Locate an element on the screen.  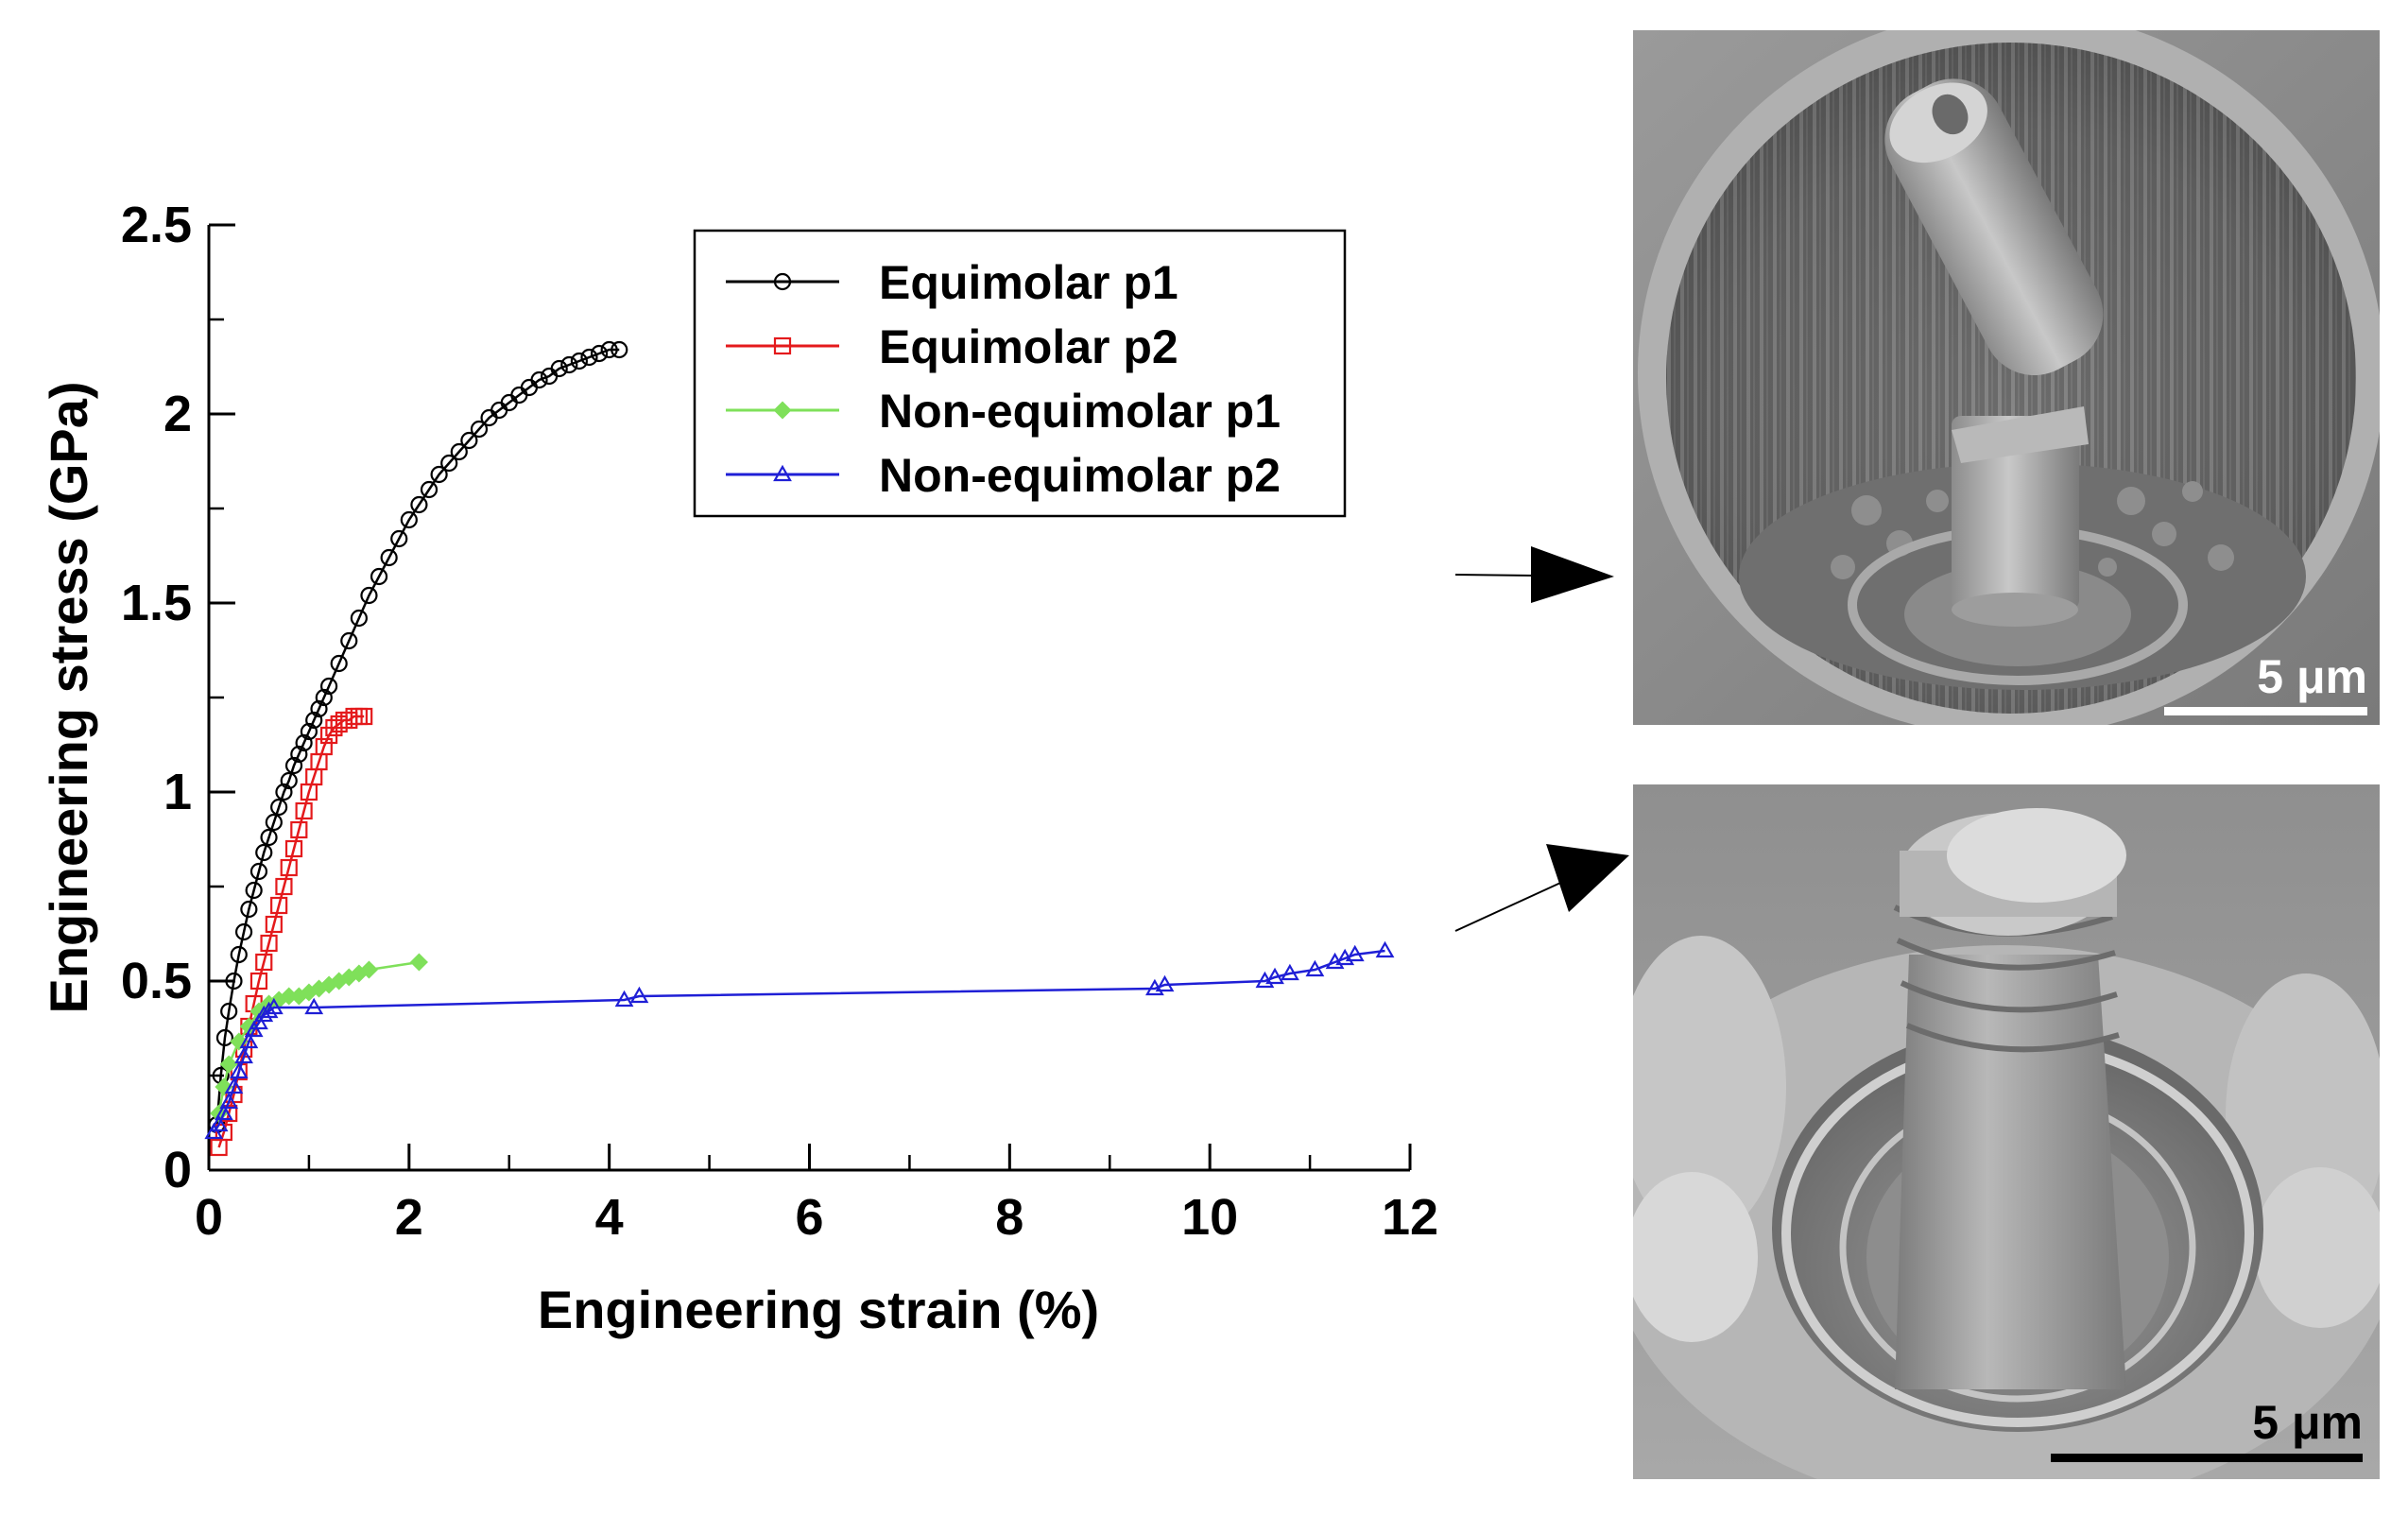
scale-bar-label-2: 5 μm is located at coordinates (2307, 1422).